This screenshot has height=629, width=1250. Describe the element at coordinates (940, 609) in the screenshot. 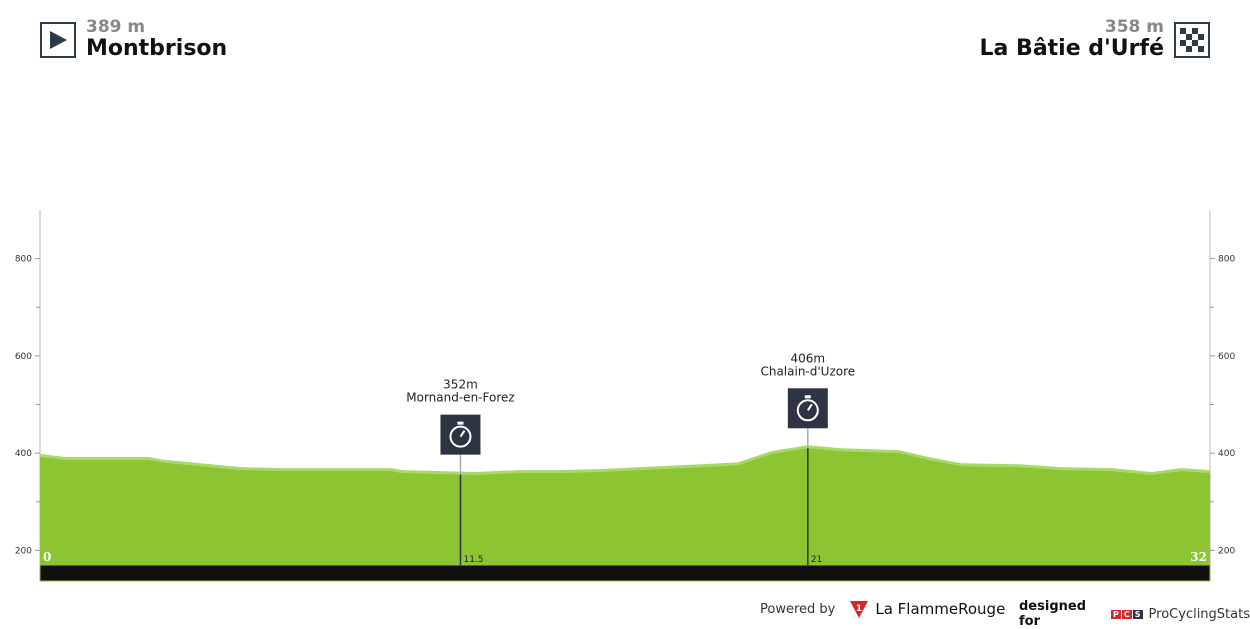

I see `flamme-rouge-brand: La FlammeRouge` at that location.